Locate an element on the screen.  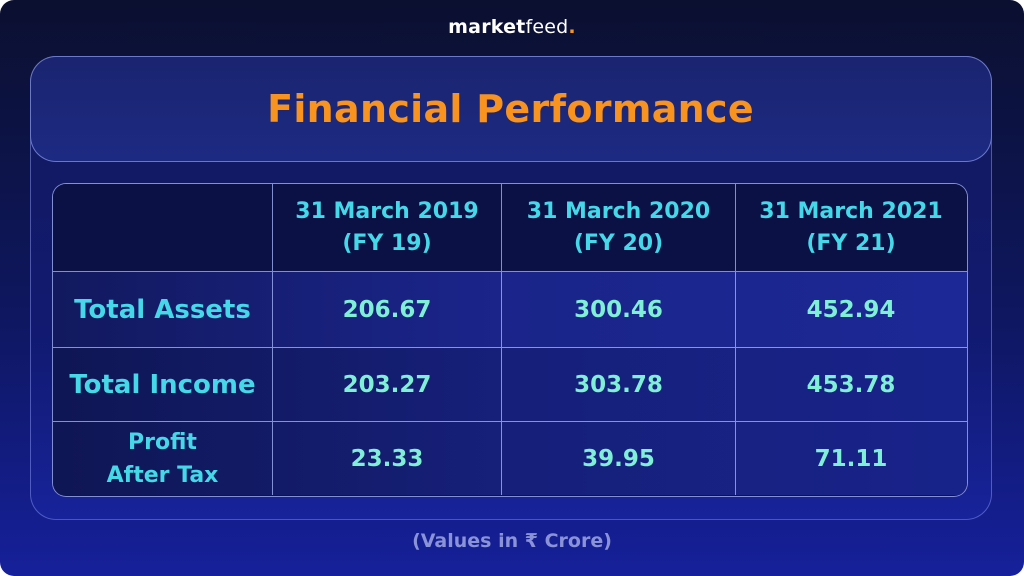
value-cell: 39.95 is located at coordinates (619, 458).